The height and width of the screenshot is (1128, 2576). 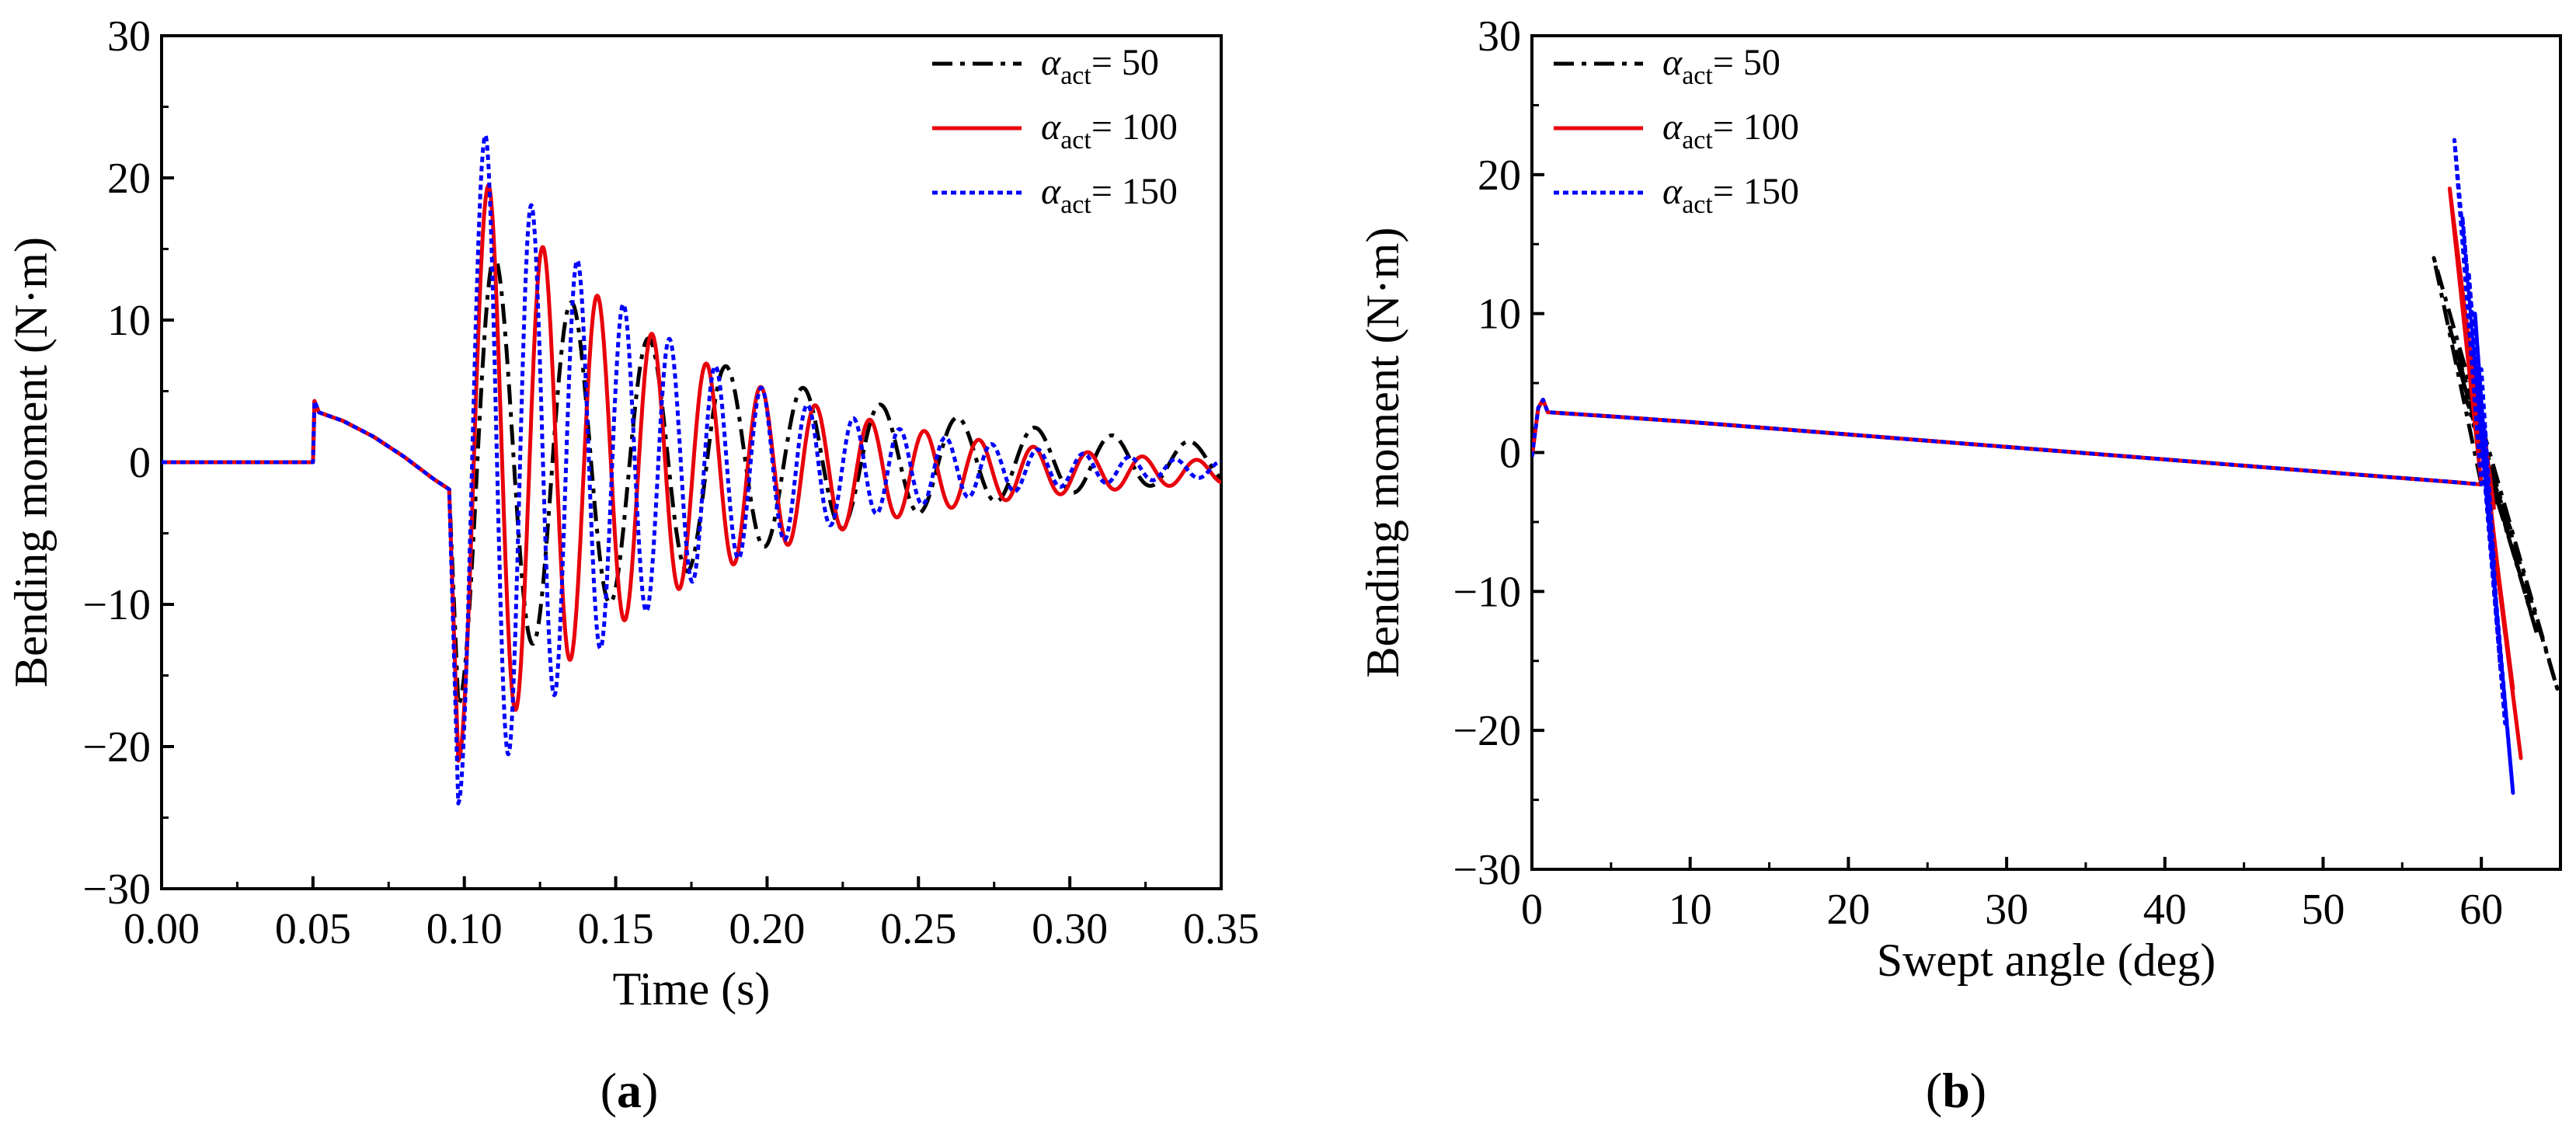 I want to click on x-axis-title: Swept angle (deg), so click(x=2047, y=960).